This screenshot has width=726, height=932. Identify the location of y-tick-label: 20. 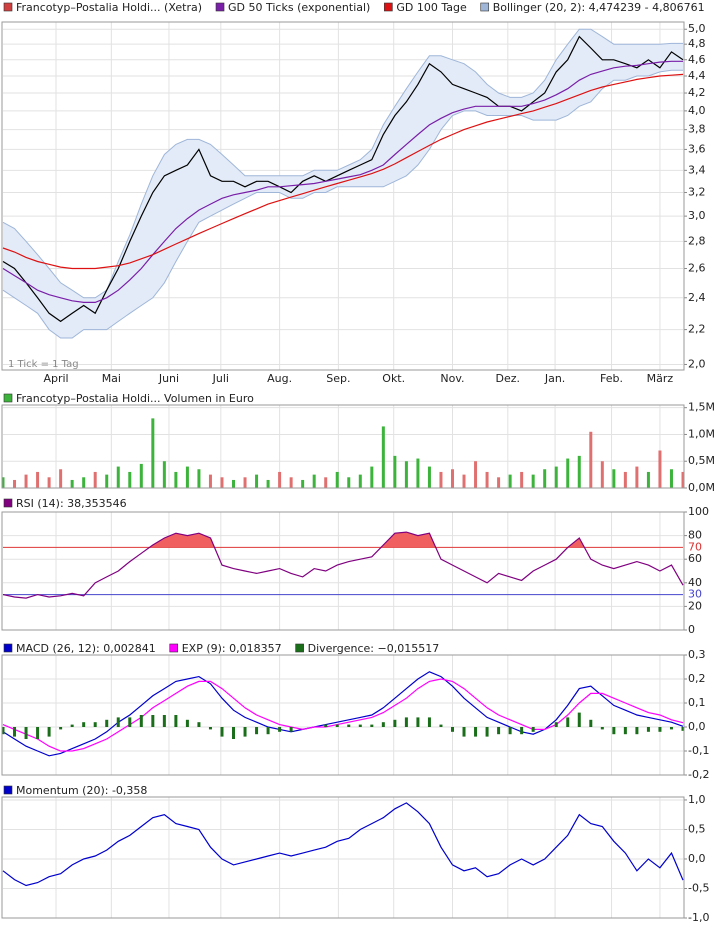
(695, 605).